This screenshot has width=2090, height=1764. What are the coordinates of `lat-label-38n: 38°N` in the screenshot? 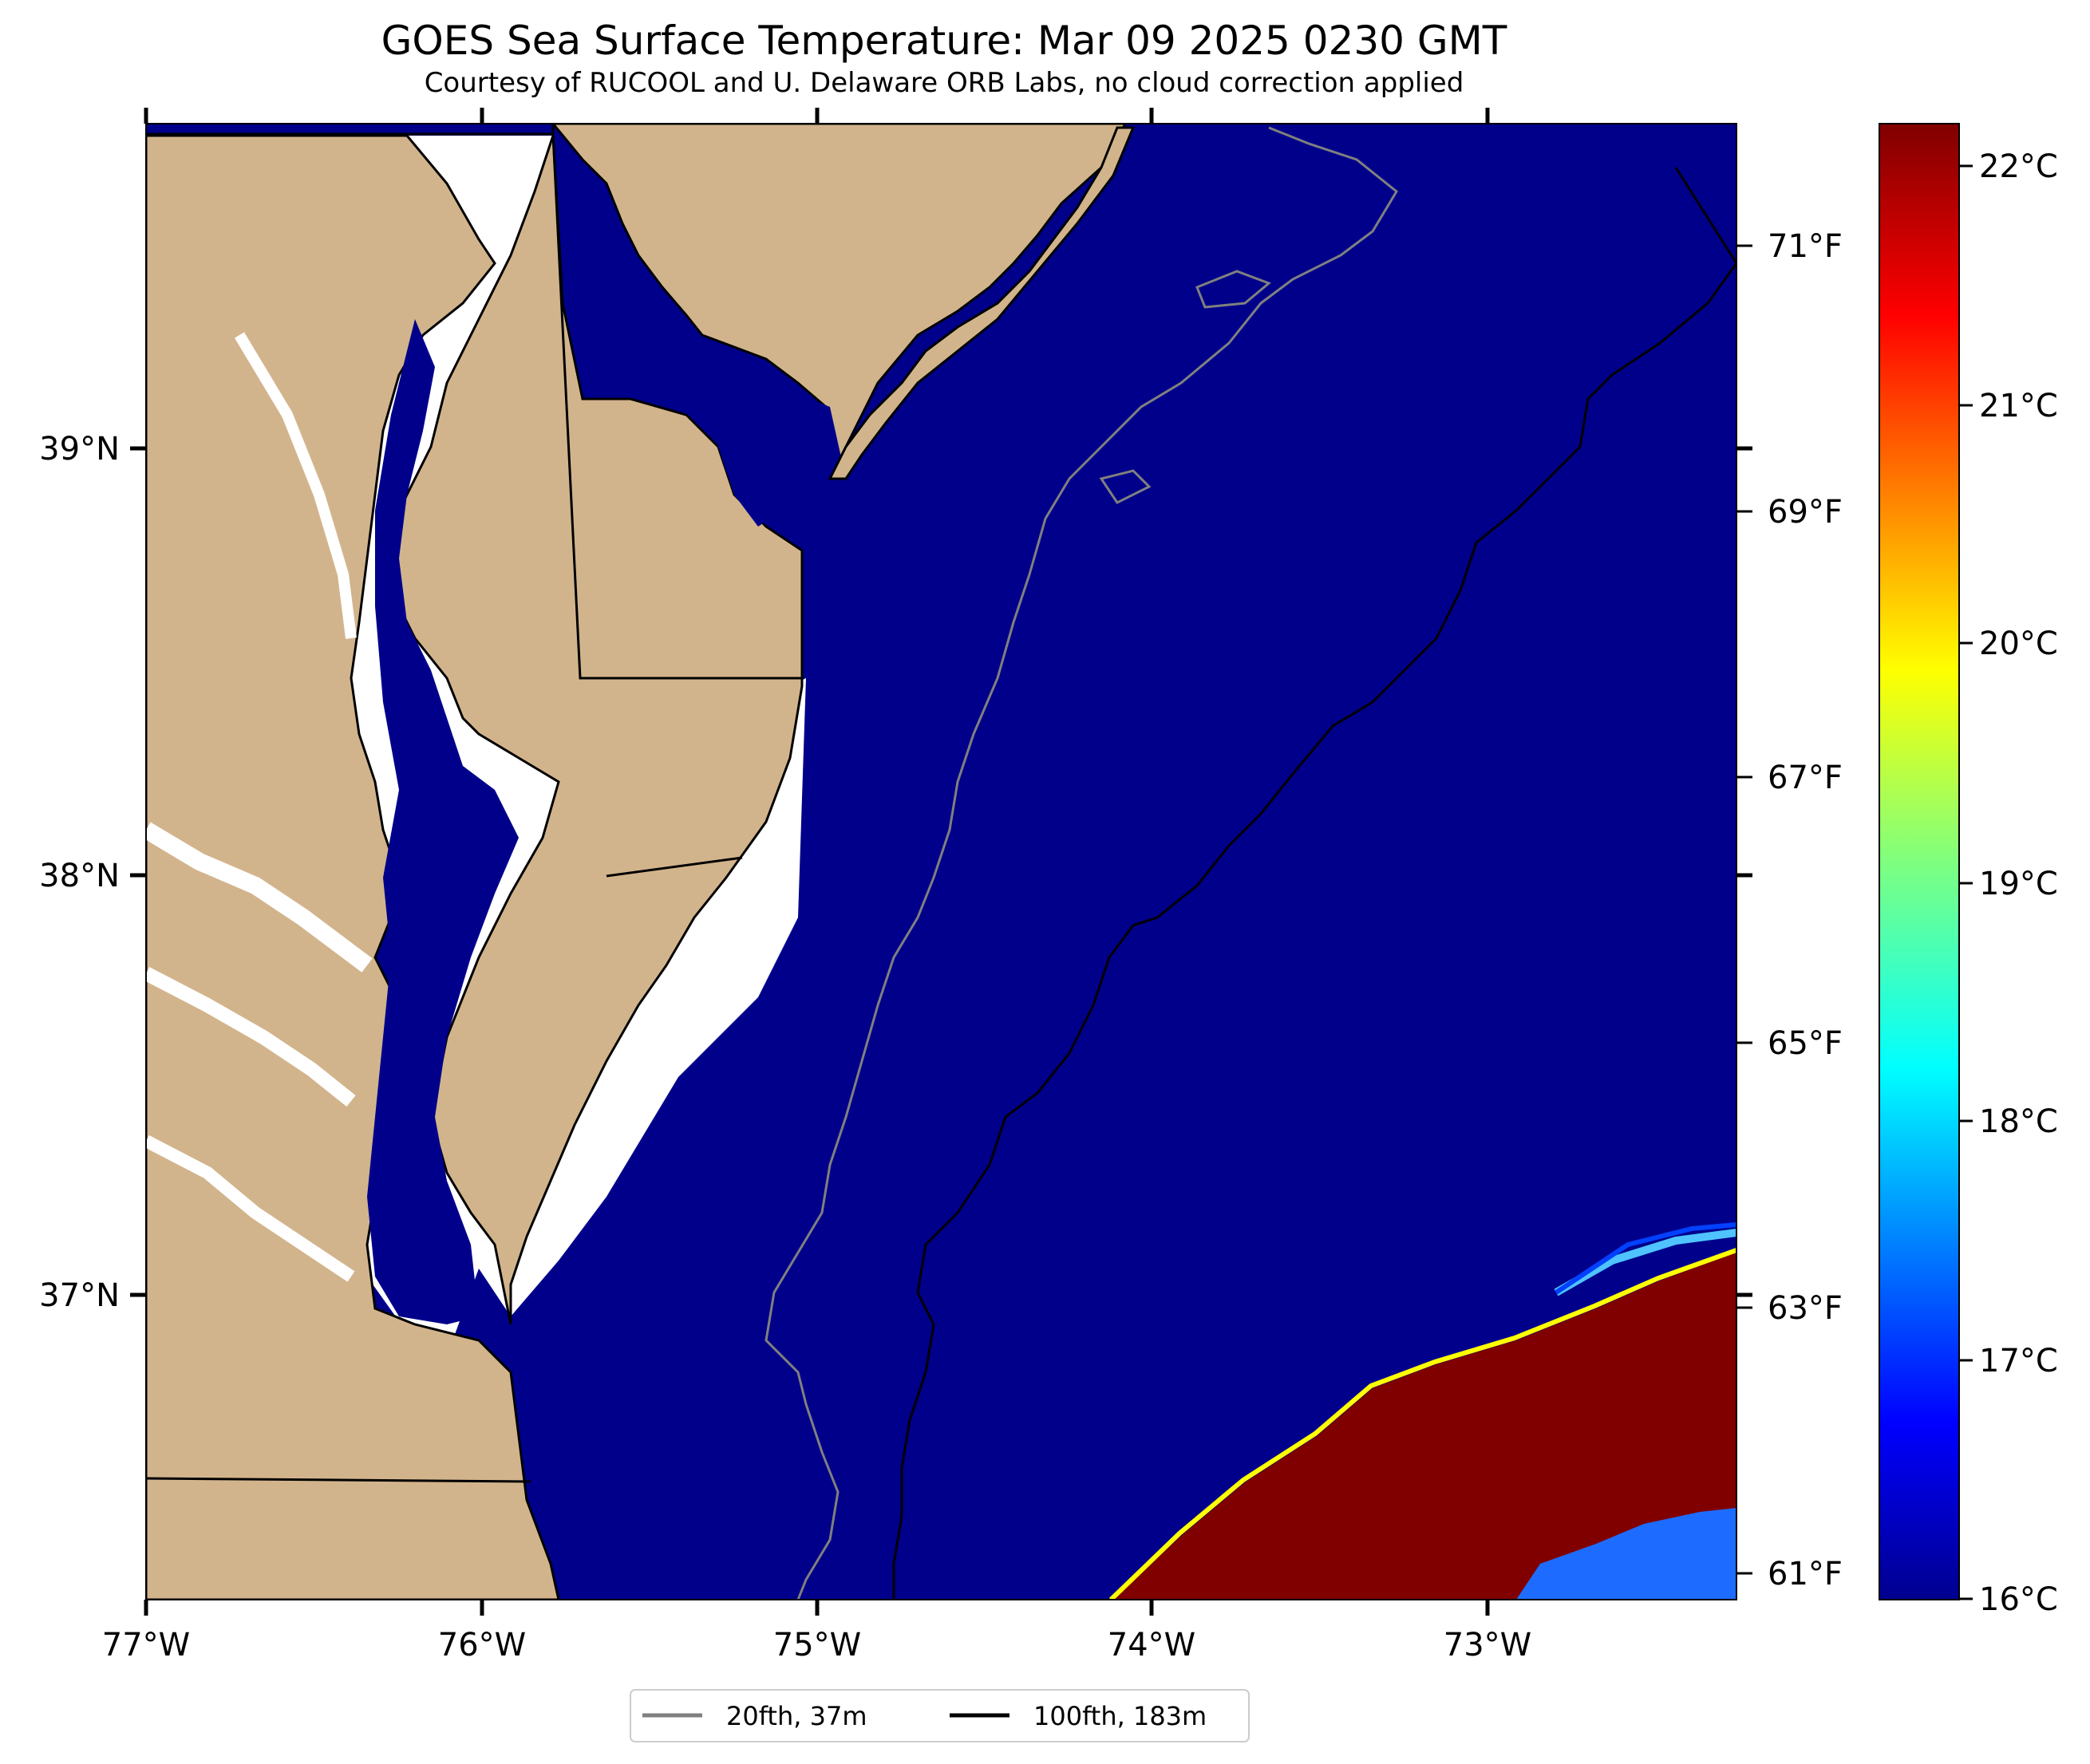 It's located at (79, 876).